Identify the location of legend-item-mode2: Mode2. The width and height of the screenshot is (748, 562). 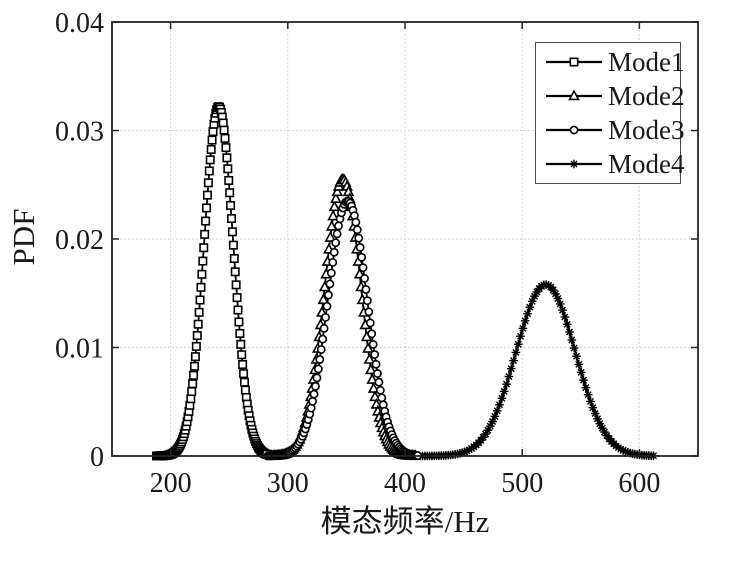
(613, 96).